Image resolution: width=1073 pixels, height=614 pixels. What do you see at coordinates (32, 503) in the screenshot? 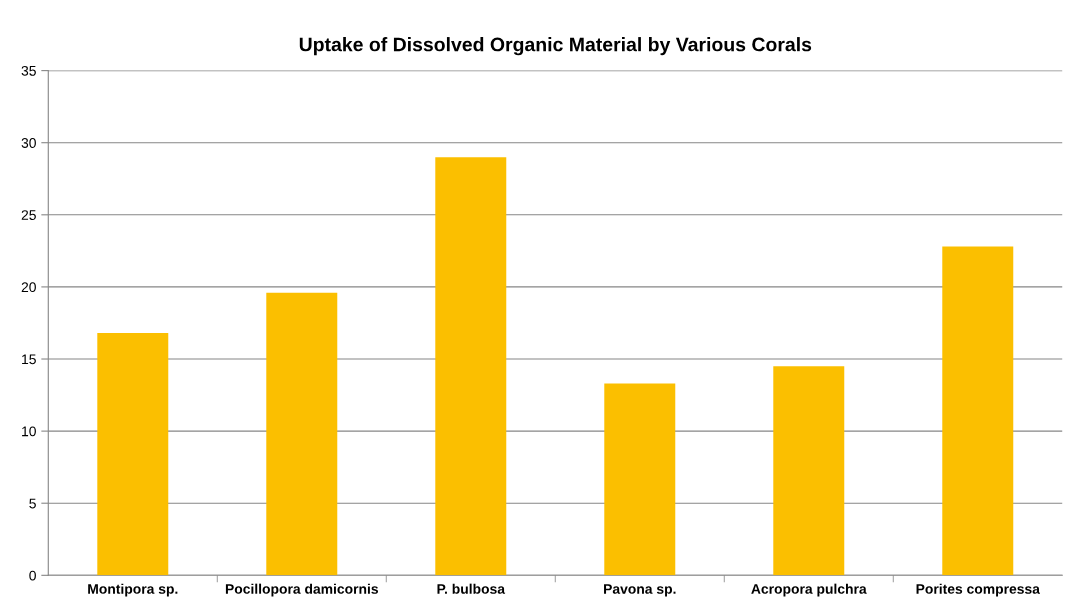
I see `y-tick-label: 5` at bounding box center [32, 503].